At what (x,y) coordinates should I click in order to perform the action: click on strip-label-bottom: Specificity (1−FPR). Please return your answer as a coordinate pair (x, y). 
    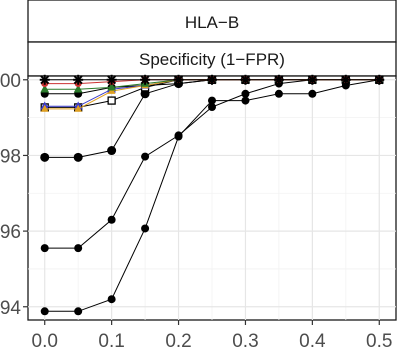
    Looking at the image, I should click on (212, 59).